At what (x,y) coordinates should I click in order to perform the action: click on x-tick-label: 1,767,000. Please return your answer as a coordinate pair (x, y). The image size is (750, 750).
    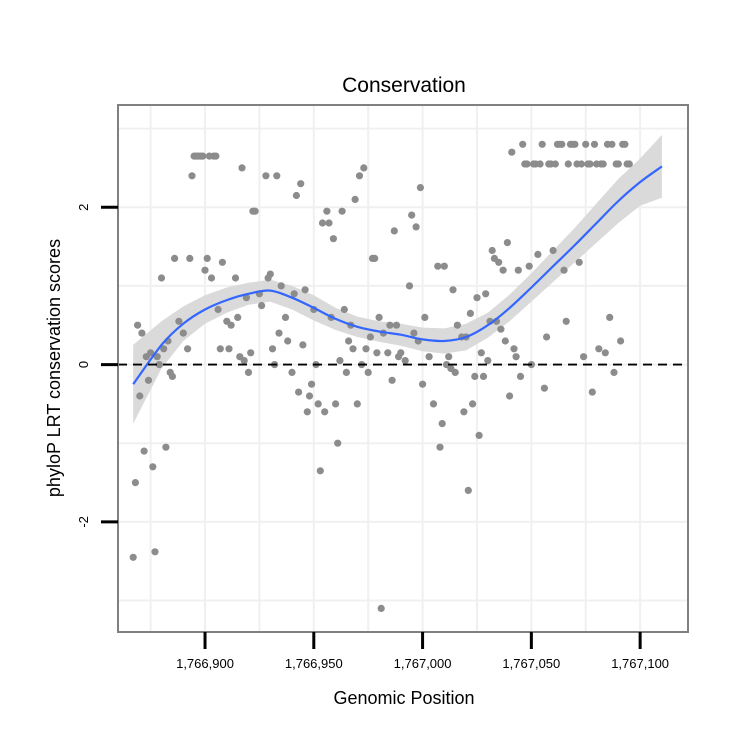
    Looking at the image, I should click on (423, 663).